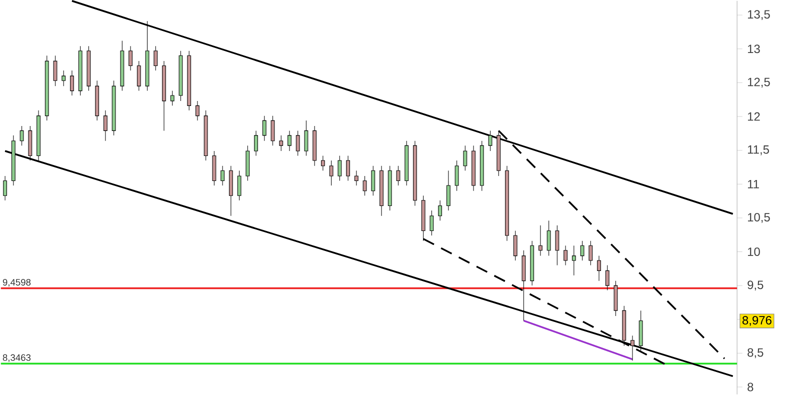 Image resolution: width=789 pixels, height=396 pixels. I want to click on y-tick-label: 8, so click(751, 387).